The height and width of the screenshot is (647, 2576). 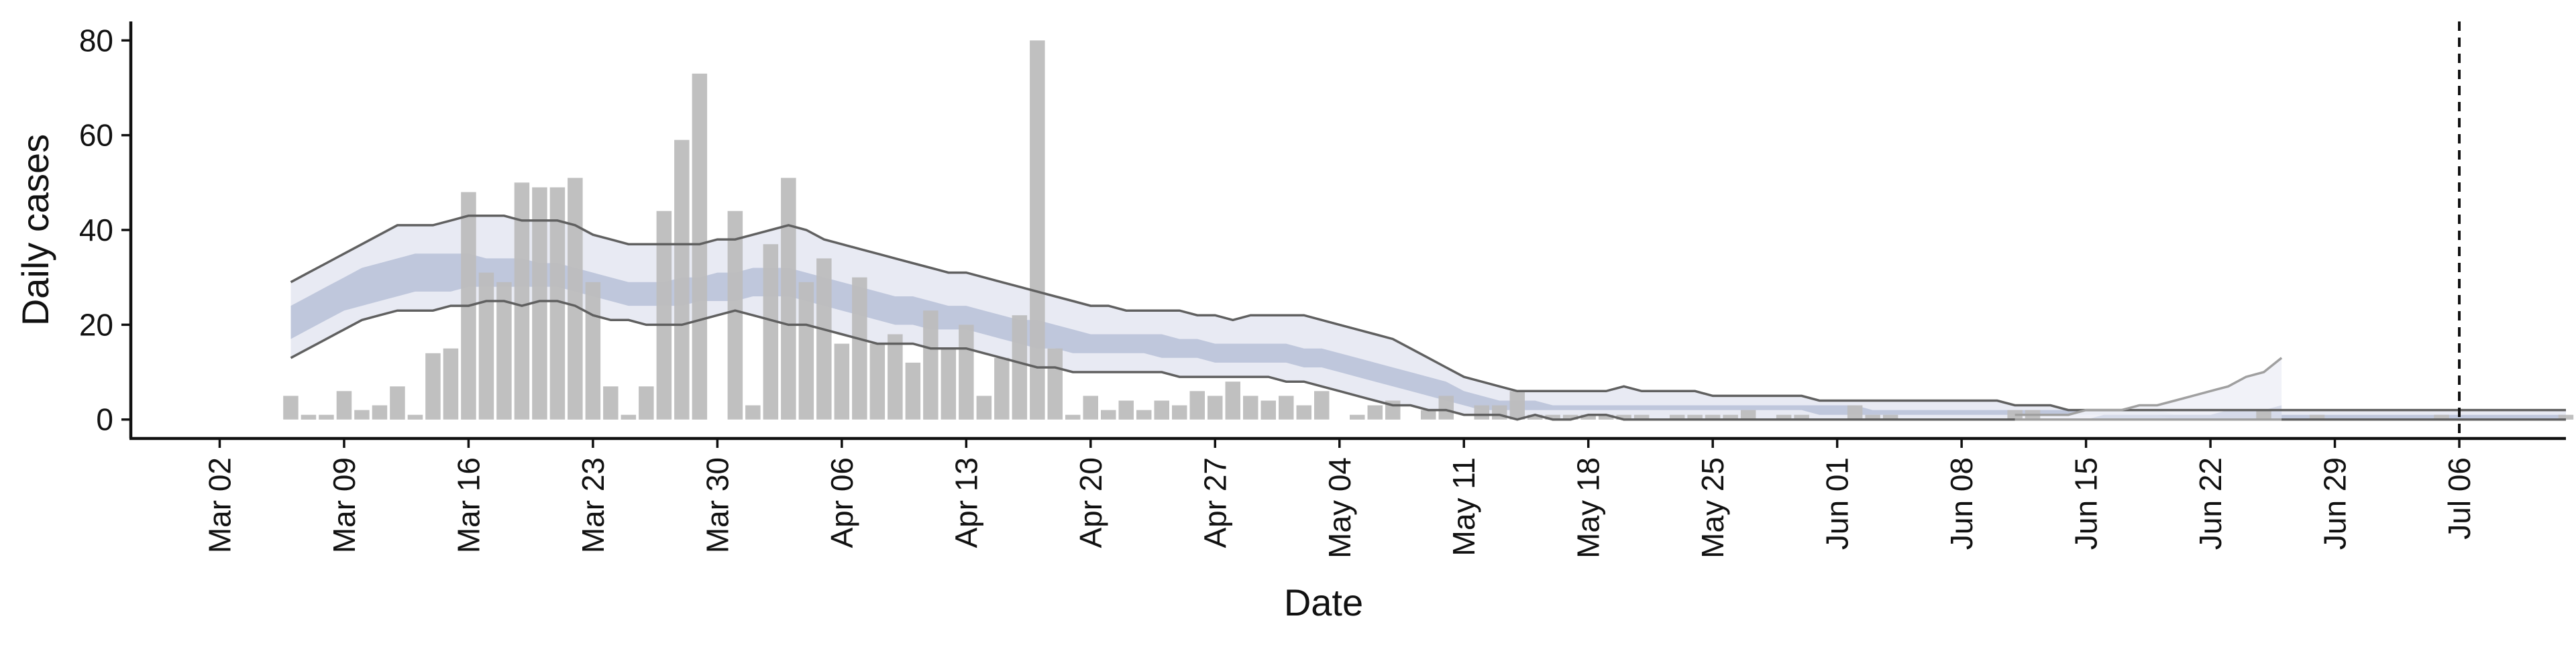 What do you see at coordinates (1214, 502) in the screenshot?
I see `x-tick-label-8: Apr 27` at bounding box center [1214, 502].